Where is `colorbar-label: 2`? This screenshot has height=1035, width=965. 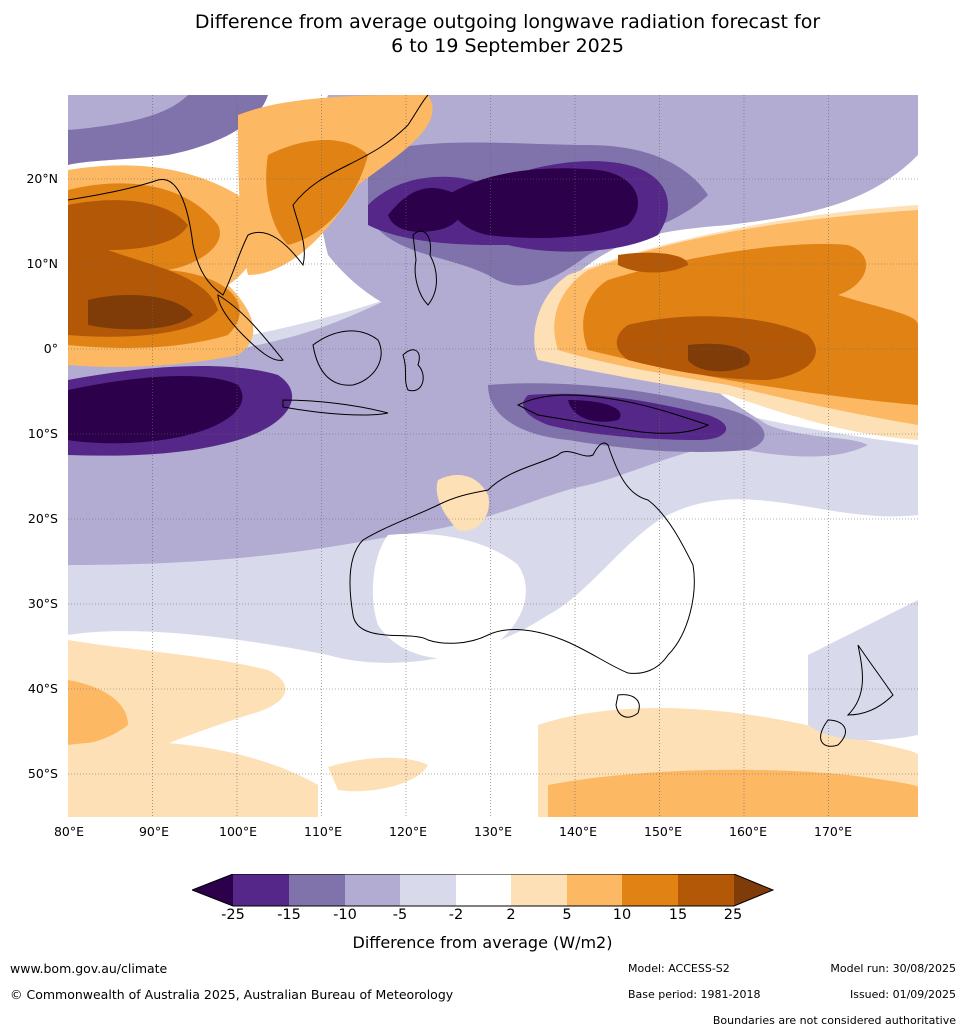 colorbar-label: 2 is located at coordinates (511, 915).